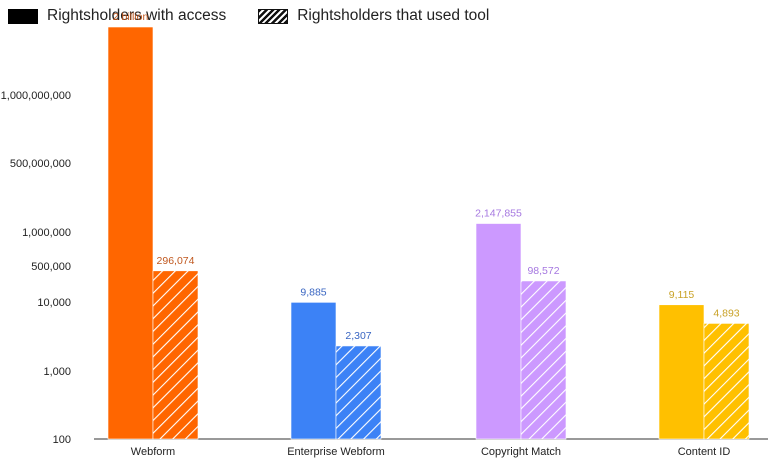  I want to click on legend-label: Rightsholders with access, so click(137, 15).